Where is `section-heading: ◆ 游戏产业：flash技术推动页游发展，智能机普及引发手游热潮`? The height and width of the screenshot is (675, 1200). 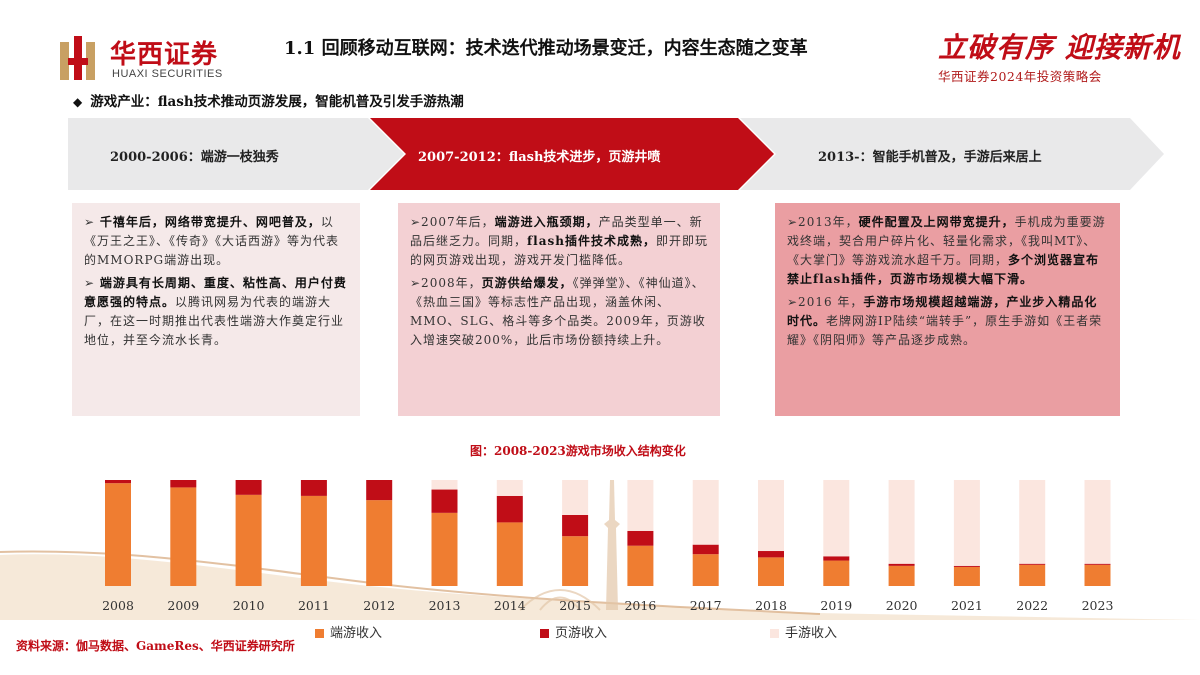 section-heading: ◆ 游戏产业：flash技术推动页游发展，智能机普及引发手游热潮 is located at coordinates (268, 100).